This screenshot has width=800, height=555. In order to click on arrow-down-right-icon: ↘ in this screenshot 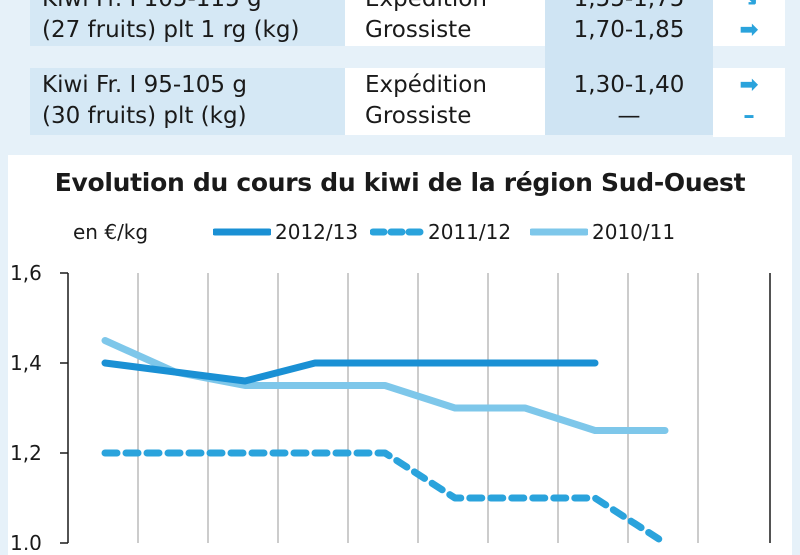, I will do `click(749, 7)`.